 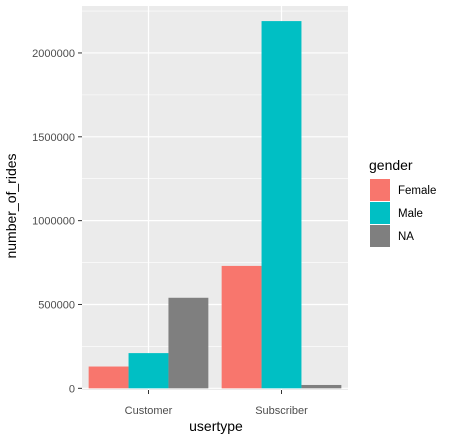 I want to click on y-axis-ticks: 0 500000 1000000 1500000 2000000, so click(x=57, y=221).